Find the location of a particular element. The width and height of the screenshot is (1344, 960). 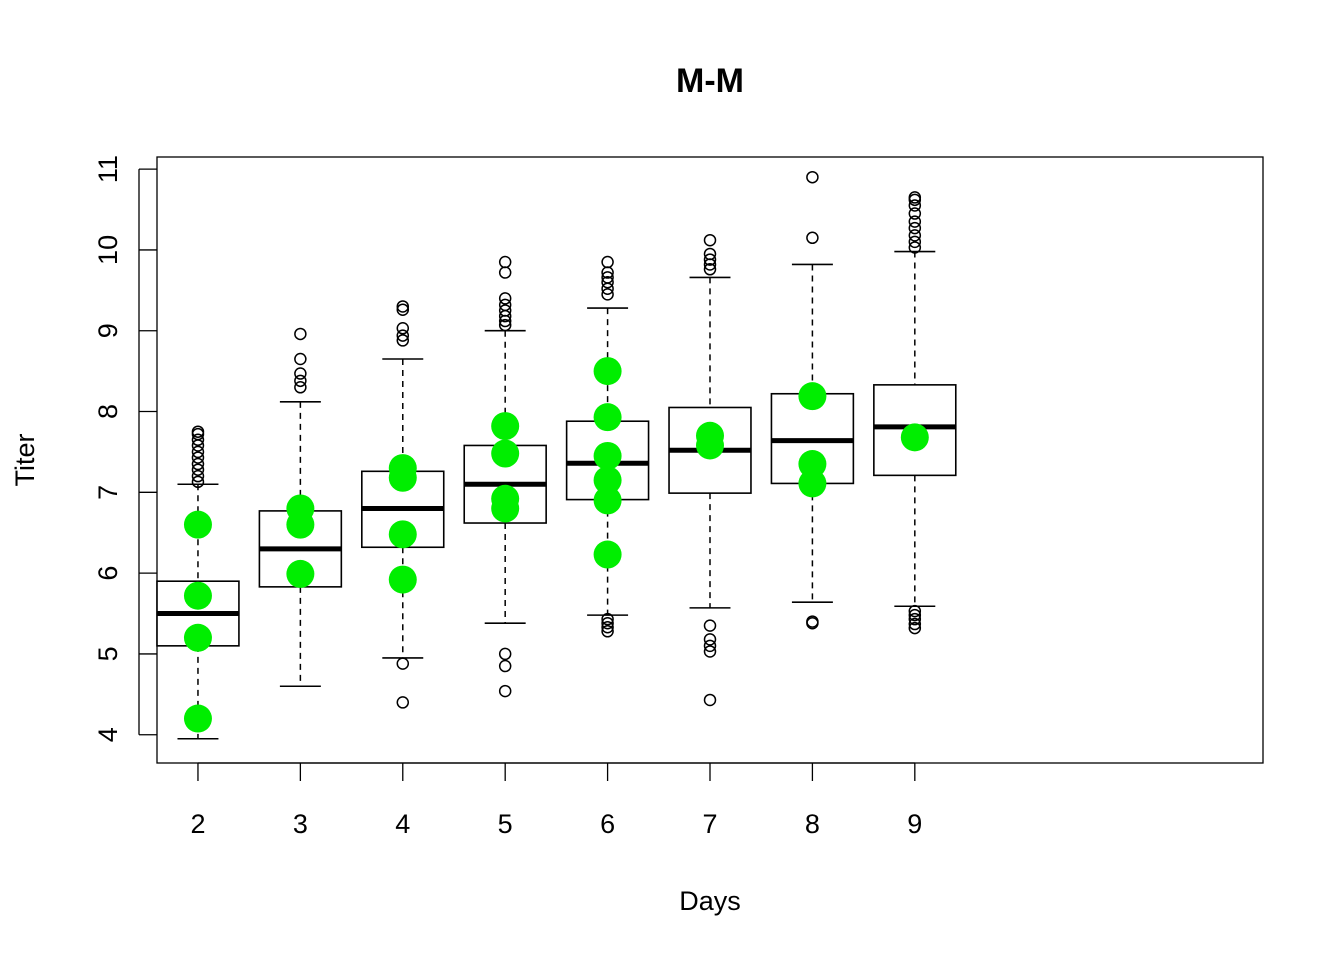

x-tick-label: 6 is located at coordinates (607, 824).